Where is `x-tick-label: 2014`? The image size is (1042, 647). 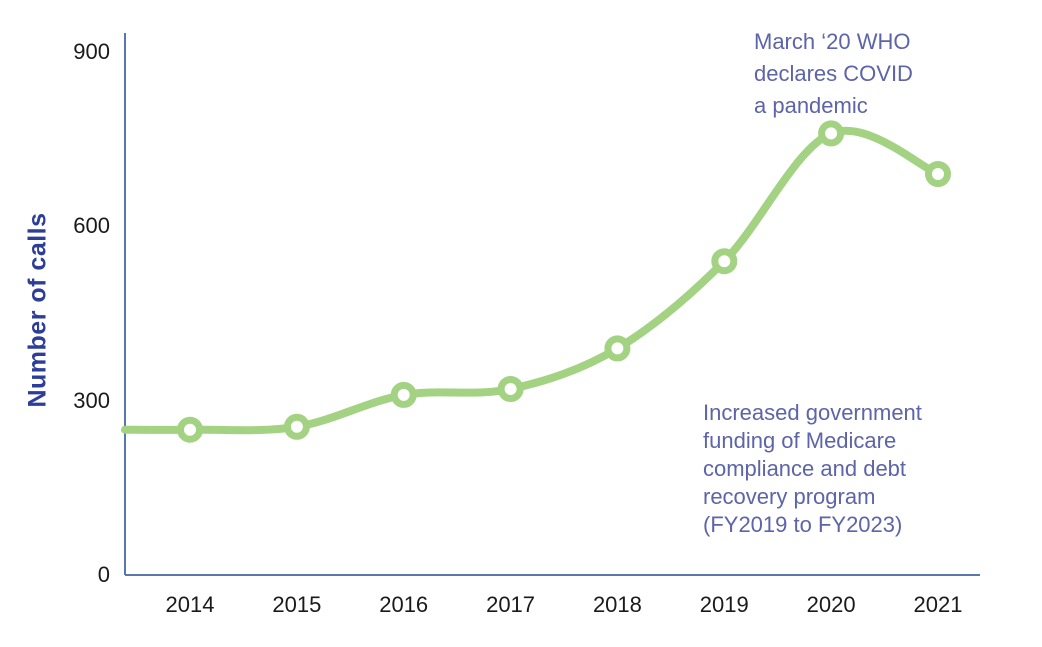 x-tick-label: 2014 is located at coordinates (190, 604).